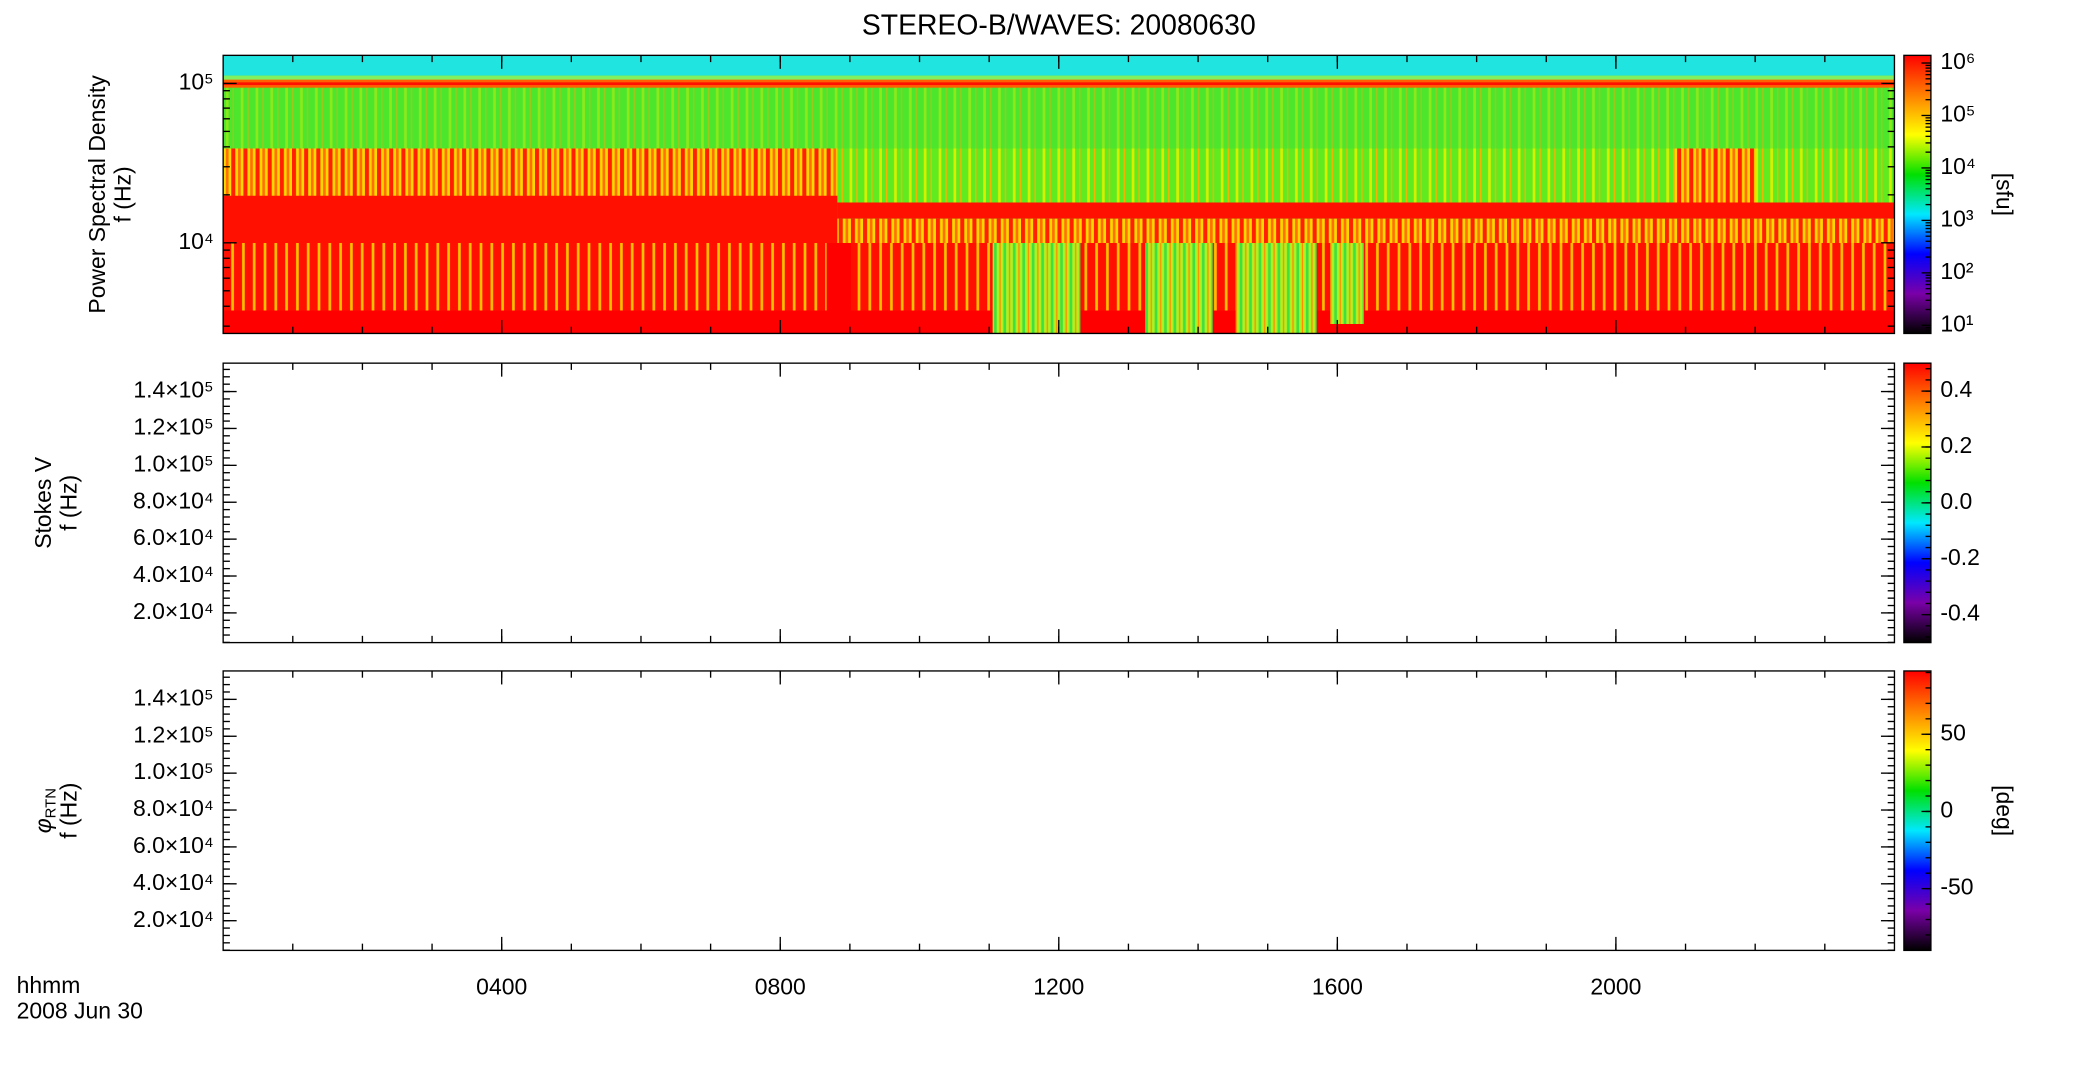 This screenshot has width=2096, height=1080. I want to click on colorbar-tick-label: -0.4, so click(1960, 613).